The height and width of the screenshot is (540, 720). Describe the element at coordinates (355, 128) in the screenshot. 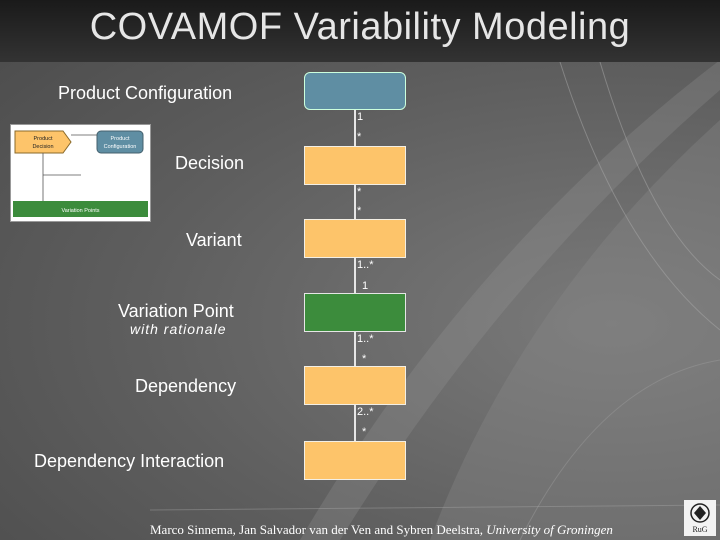

I see `connector-config-decision` at that location.